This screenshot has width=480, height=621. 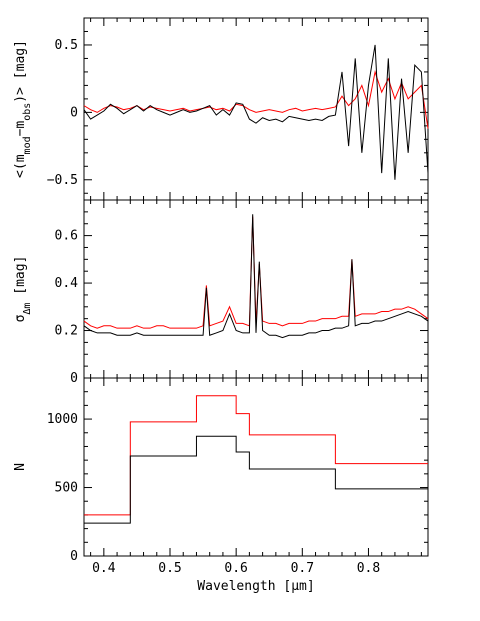 I want to click on panel-3-xtick-label: 0.6, so click(x=235, y=568).